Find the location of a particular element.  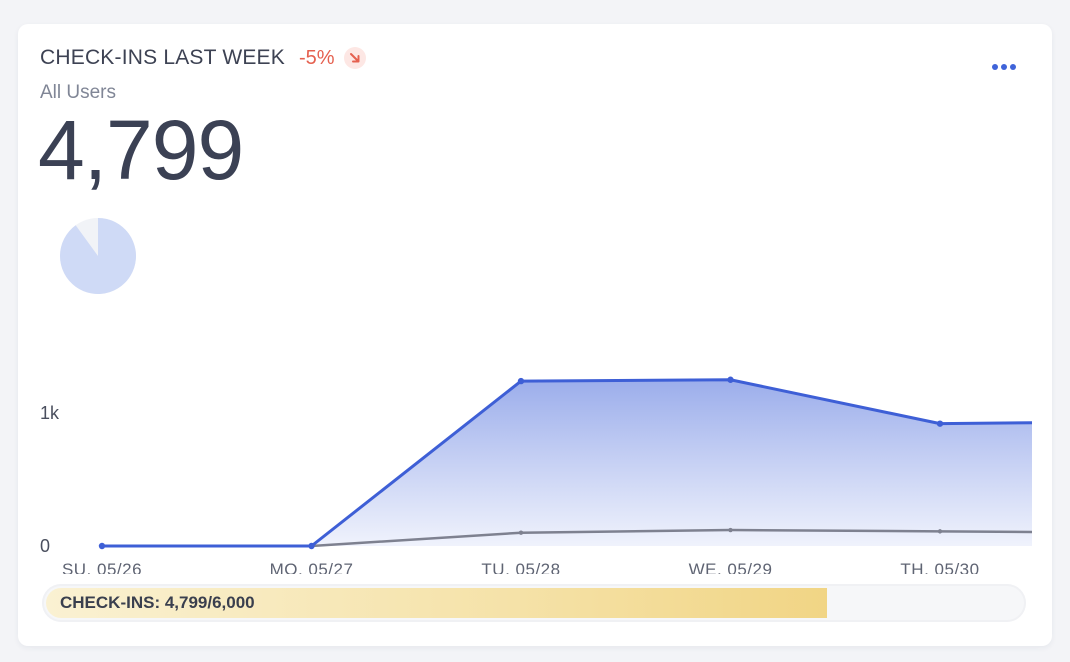

card-header: CHECK-INS LAST WEEK -5% is located at coordinates (203, 58).